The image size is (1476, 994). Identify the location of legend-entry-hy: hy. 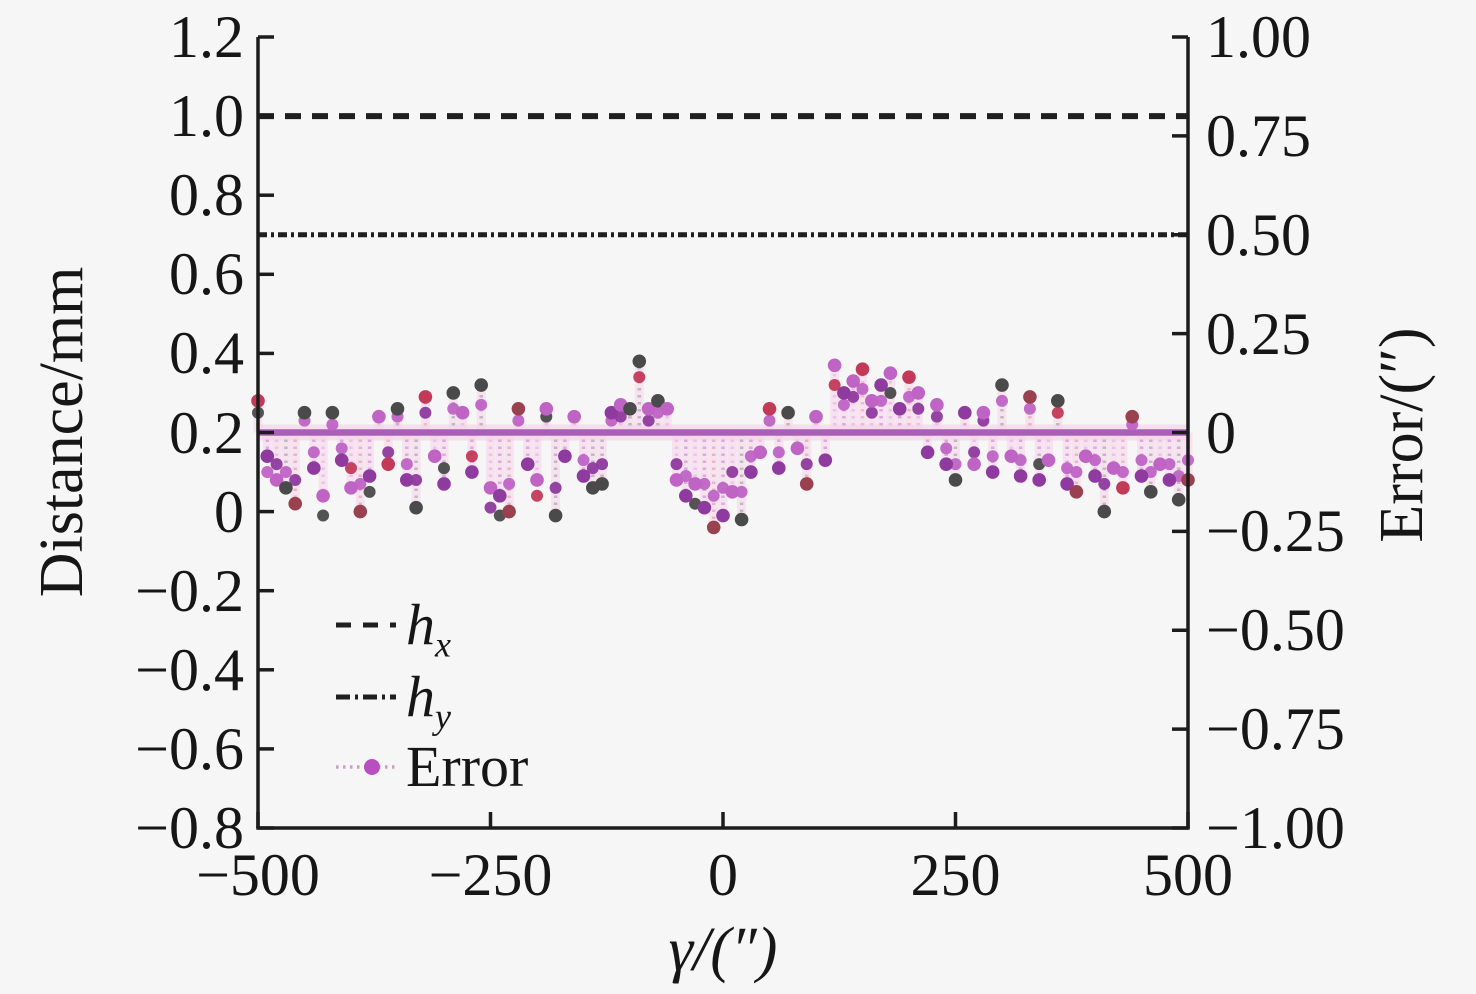
(392, 700).